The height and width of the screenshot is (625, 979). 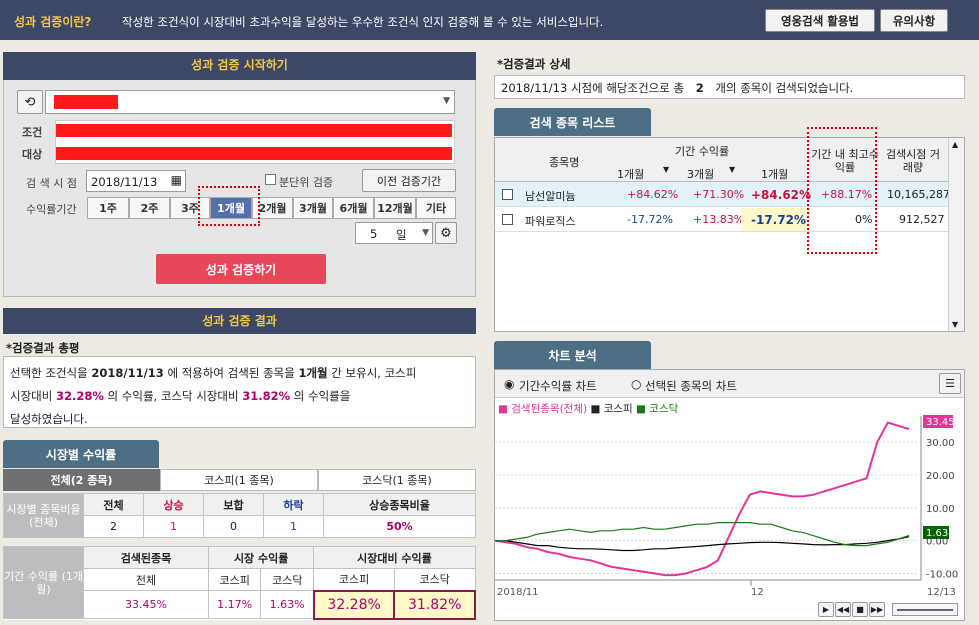 I want to click on condition-detail-box, so click(x=255, y=142).